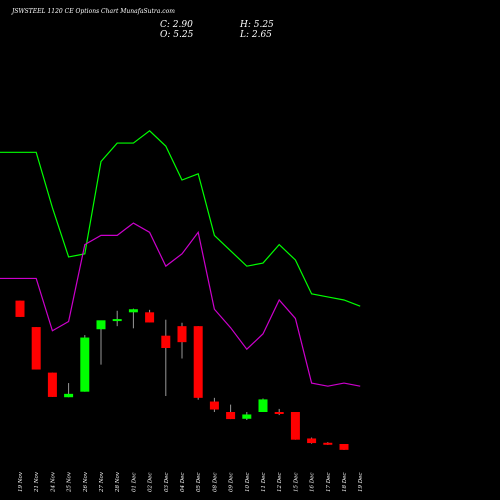 The image size is (500, 500). Describe the element at coordinates (177, 35) in the screenshot. I see `open-readout: O: 5.25` at that location.